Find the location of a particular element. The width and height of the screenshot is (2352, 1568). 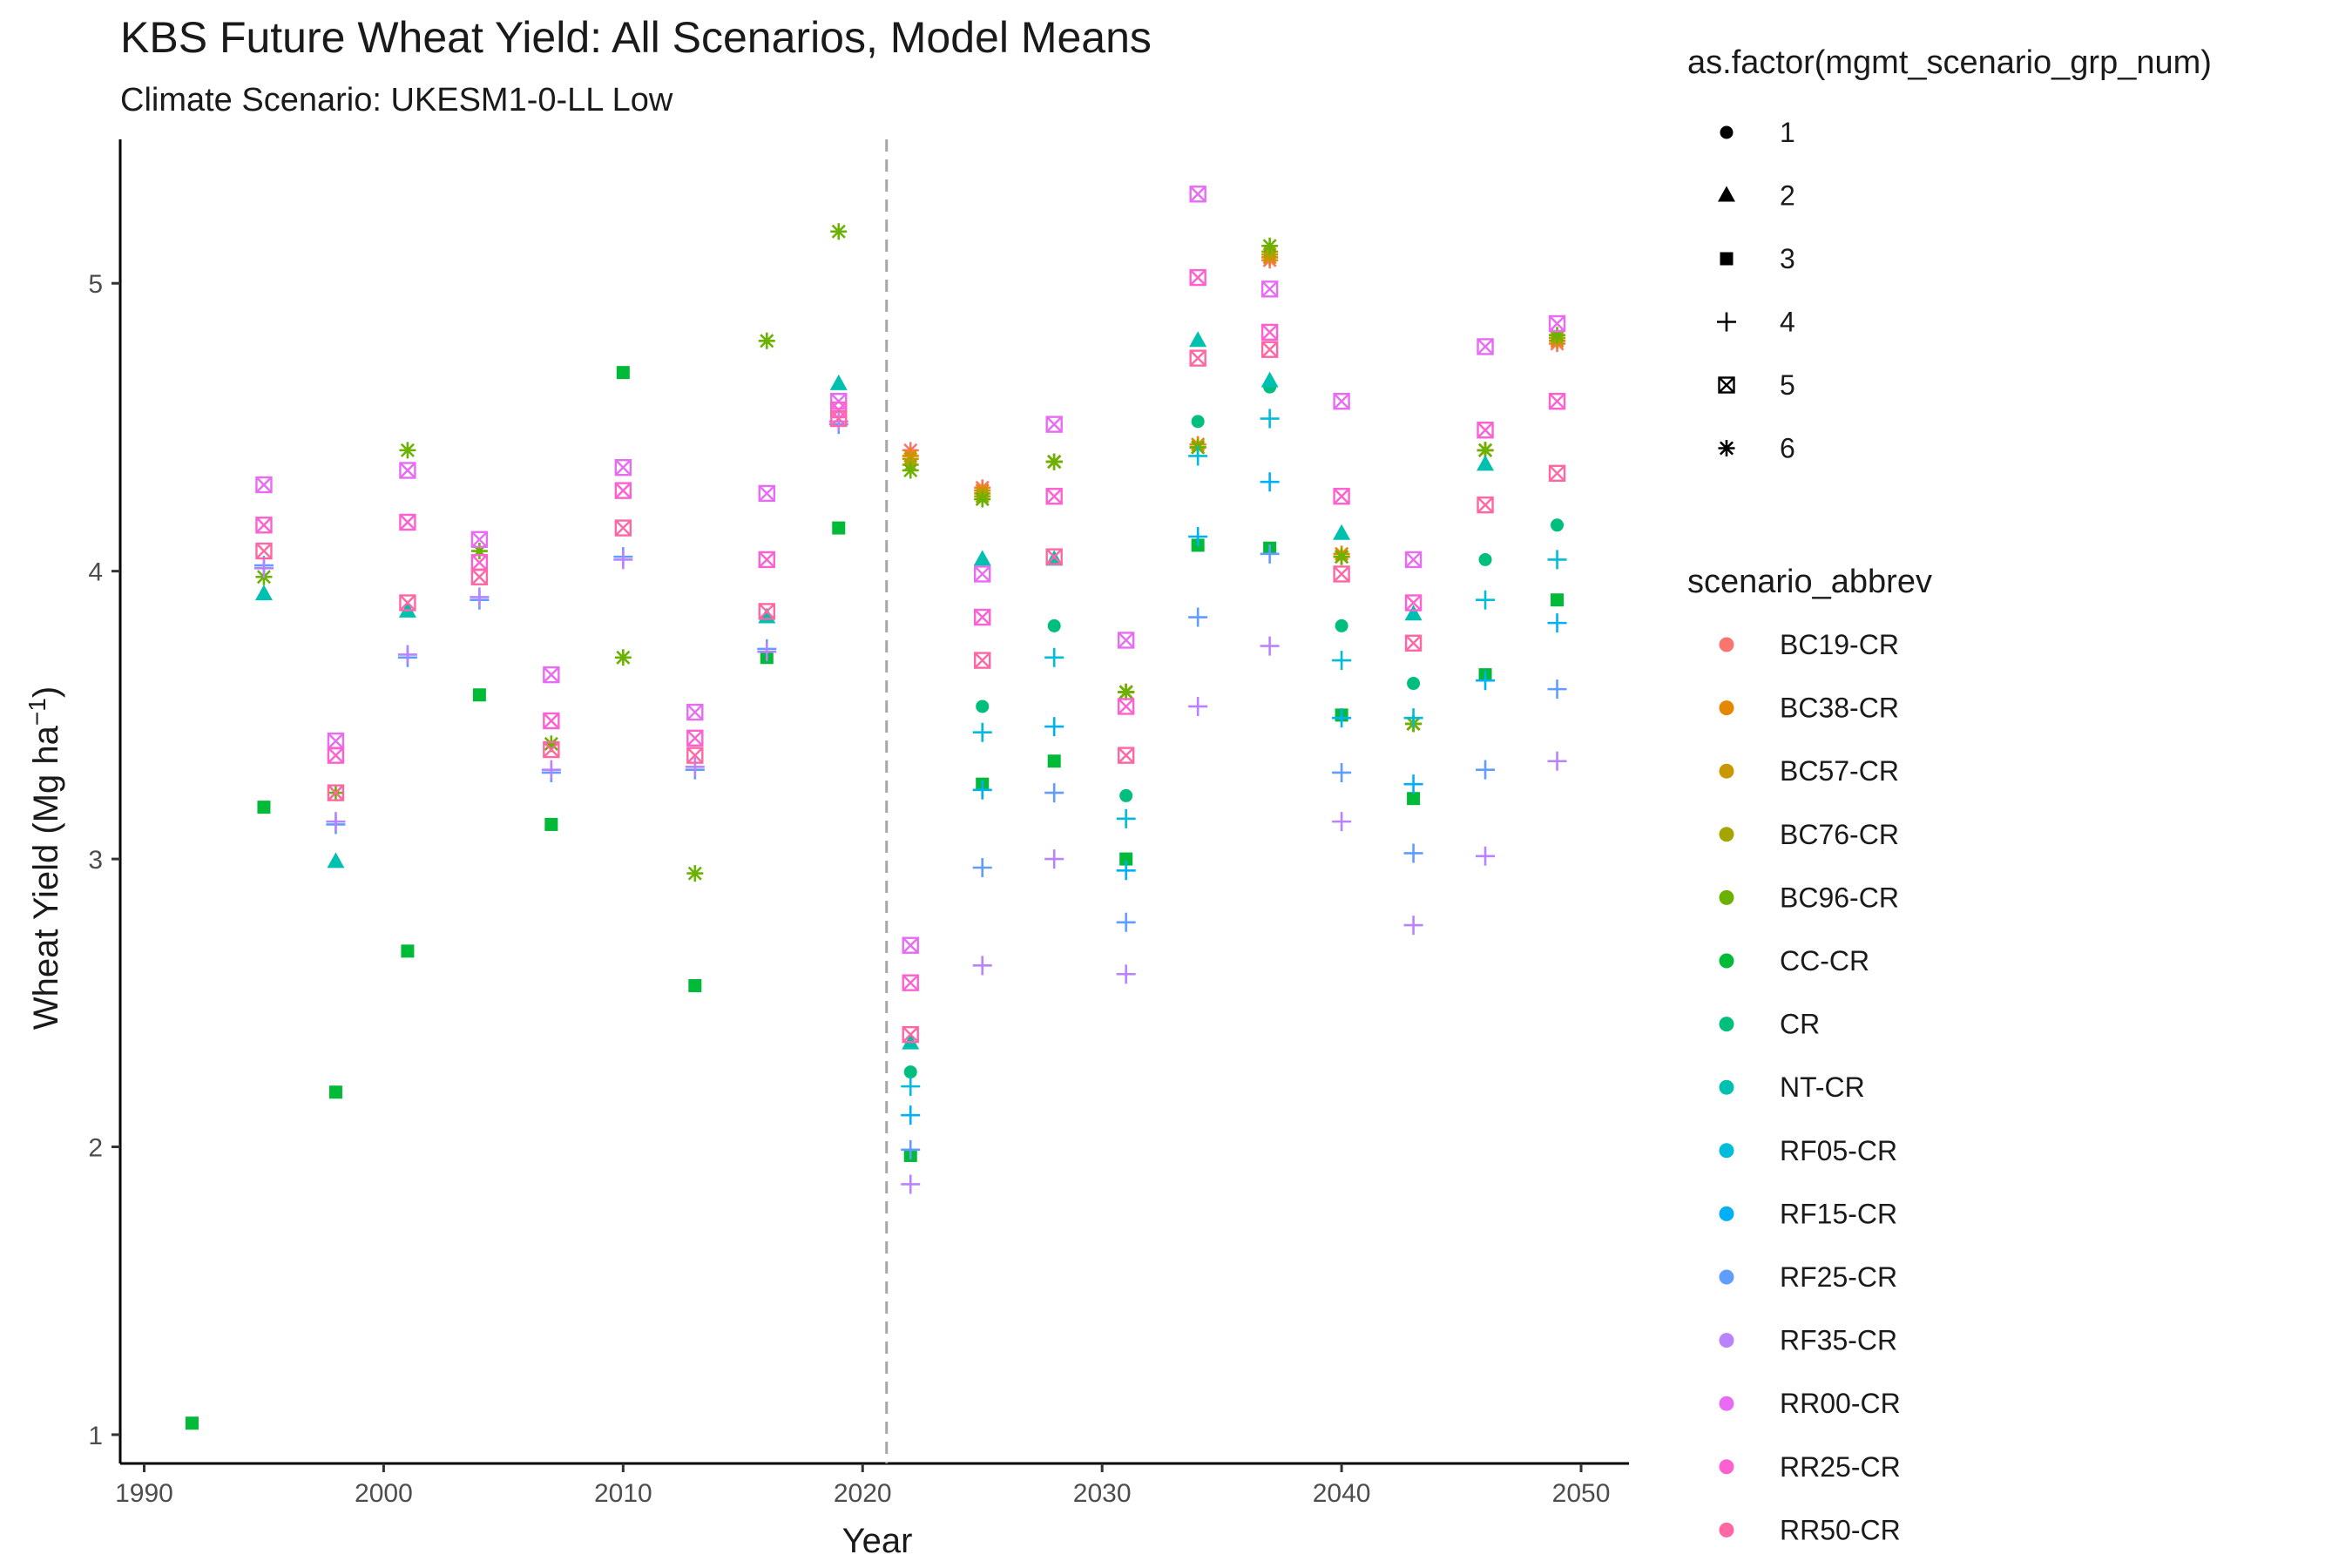

x-tick-label: 2050 is located at coordinates (1581, 1493).